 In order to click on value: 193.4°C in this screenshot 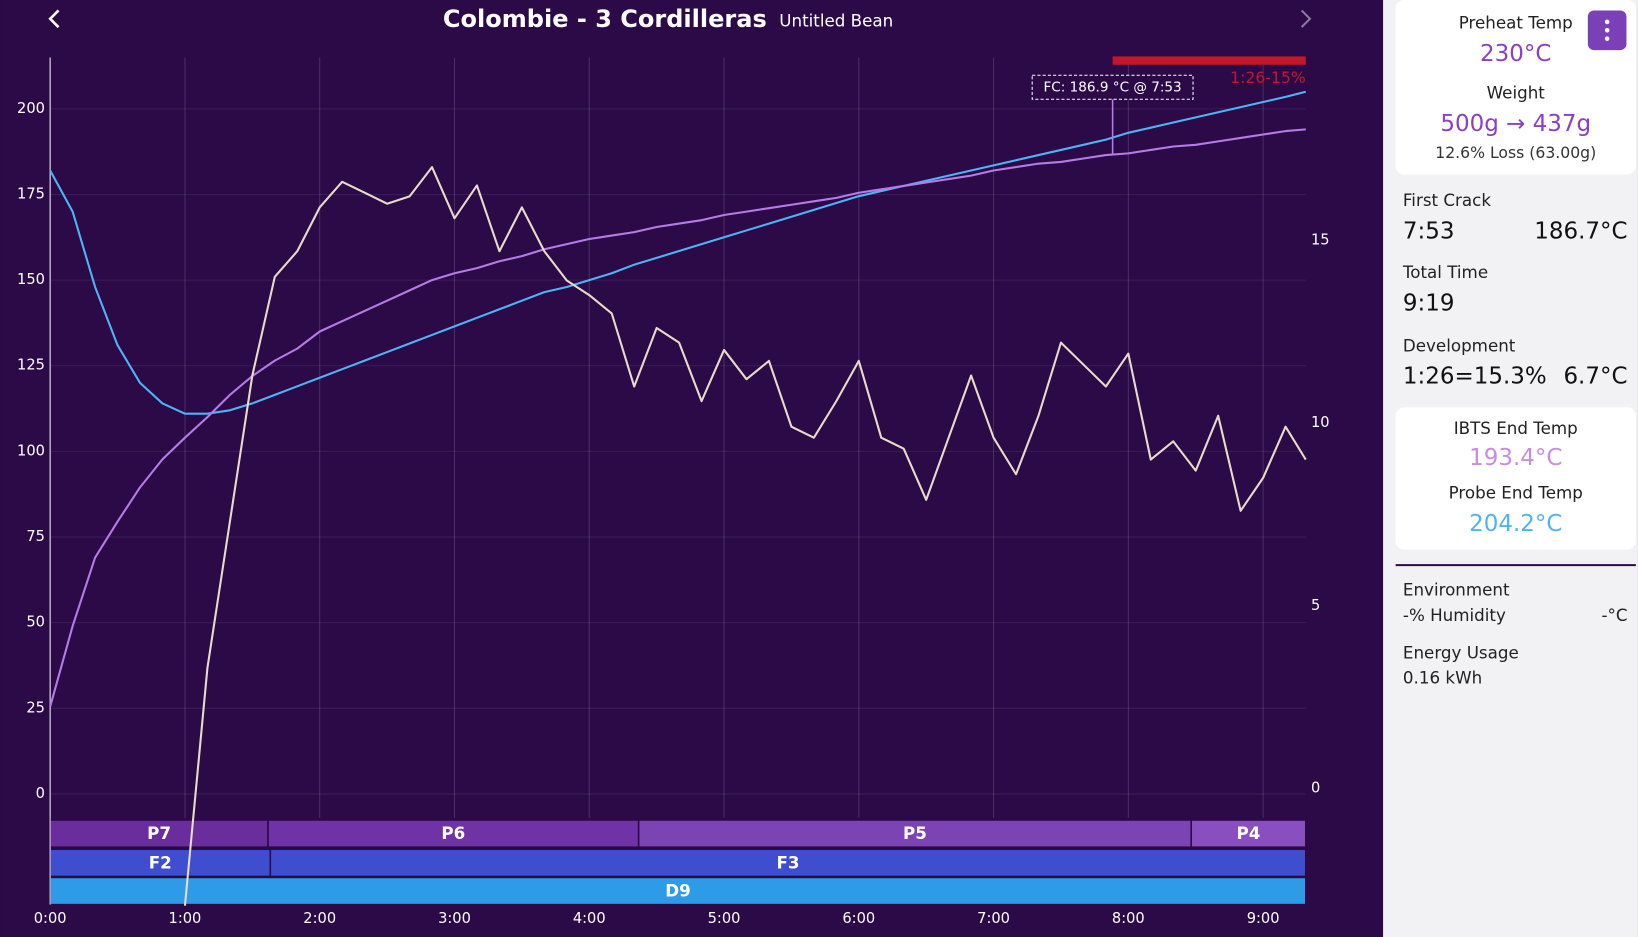, I will do `click(1515, 458)`.